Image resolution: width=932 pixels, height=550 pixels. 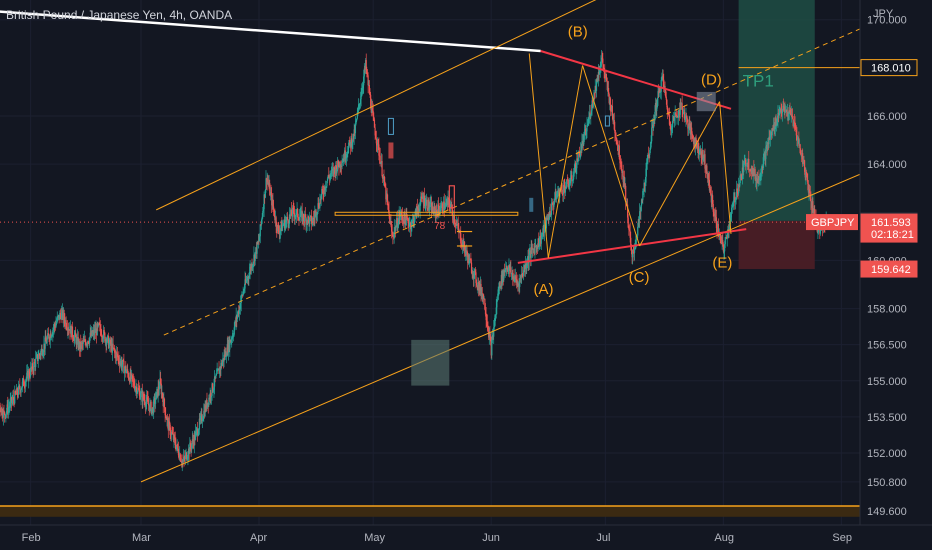 What do you see at coordinates (466, 537) in the screenshot?
I see `time-axis` at bounding box center [466, 537].